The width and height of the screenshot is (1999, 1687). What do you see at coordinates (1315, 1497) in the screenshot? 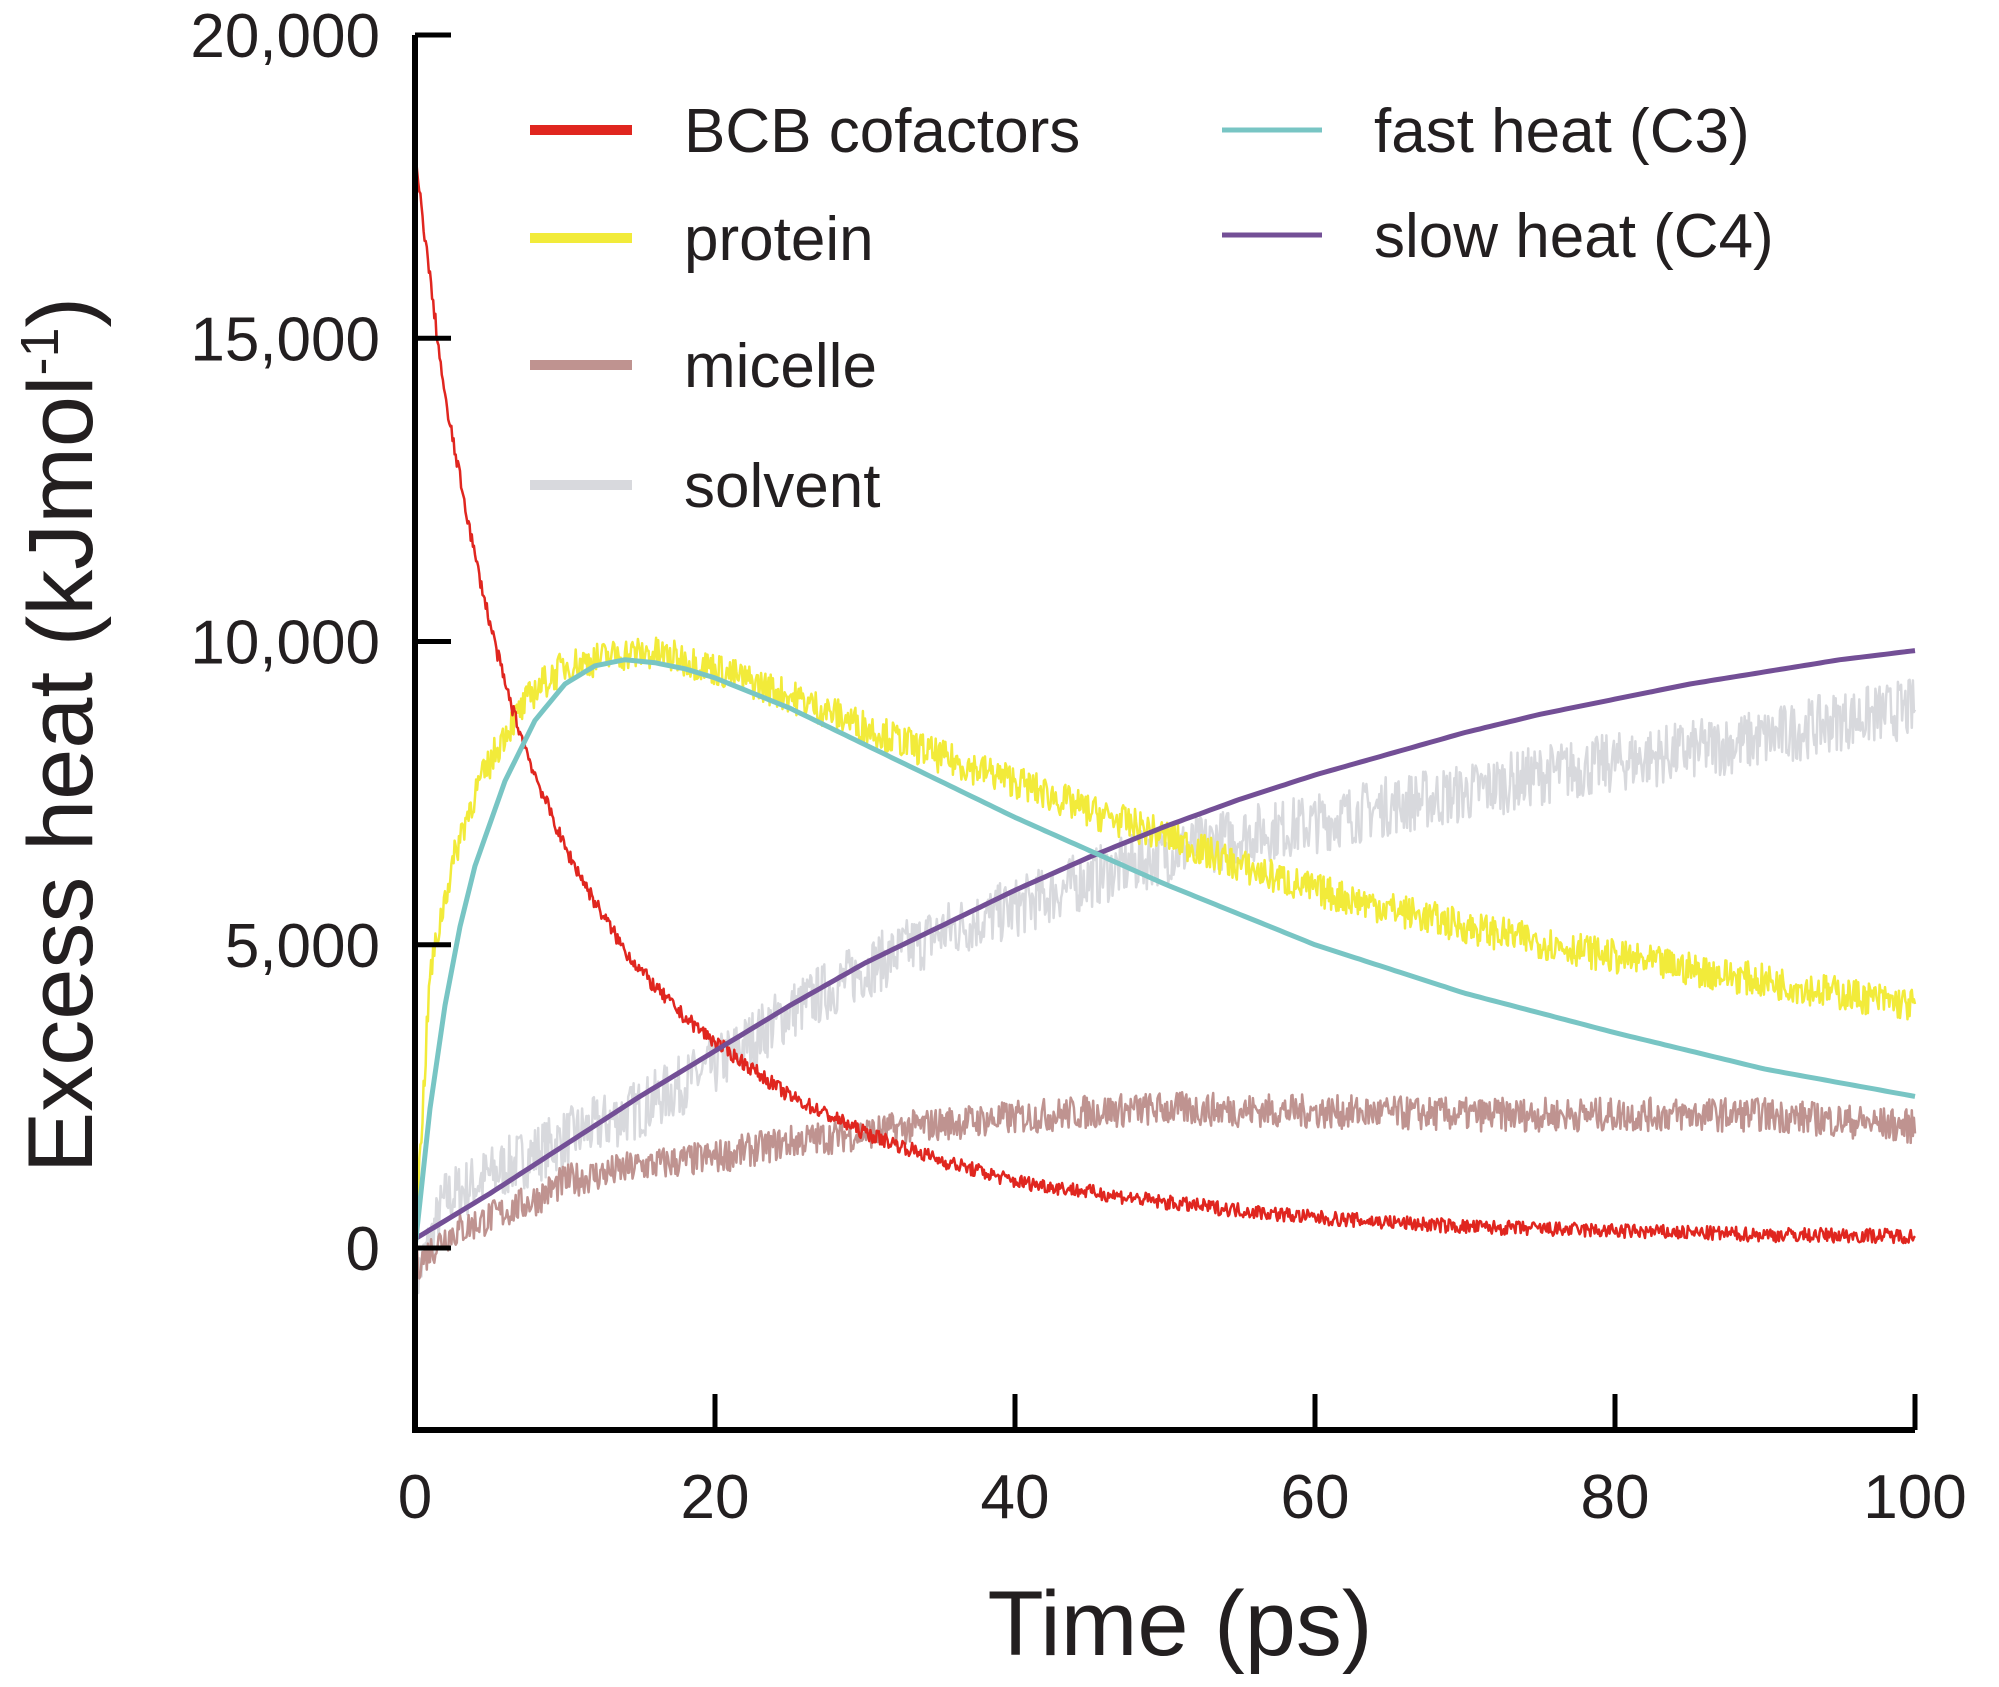
I see `x-tick-label: 60` at bounding box center [1315, 1497].